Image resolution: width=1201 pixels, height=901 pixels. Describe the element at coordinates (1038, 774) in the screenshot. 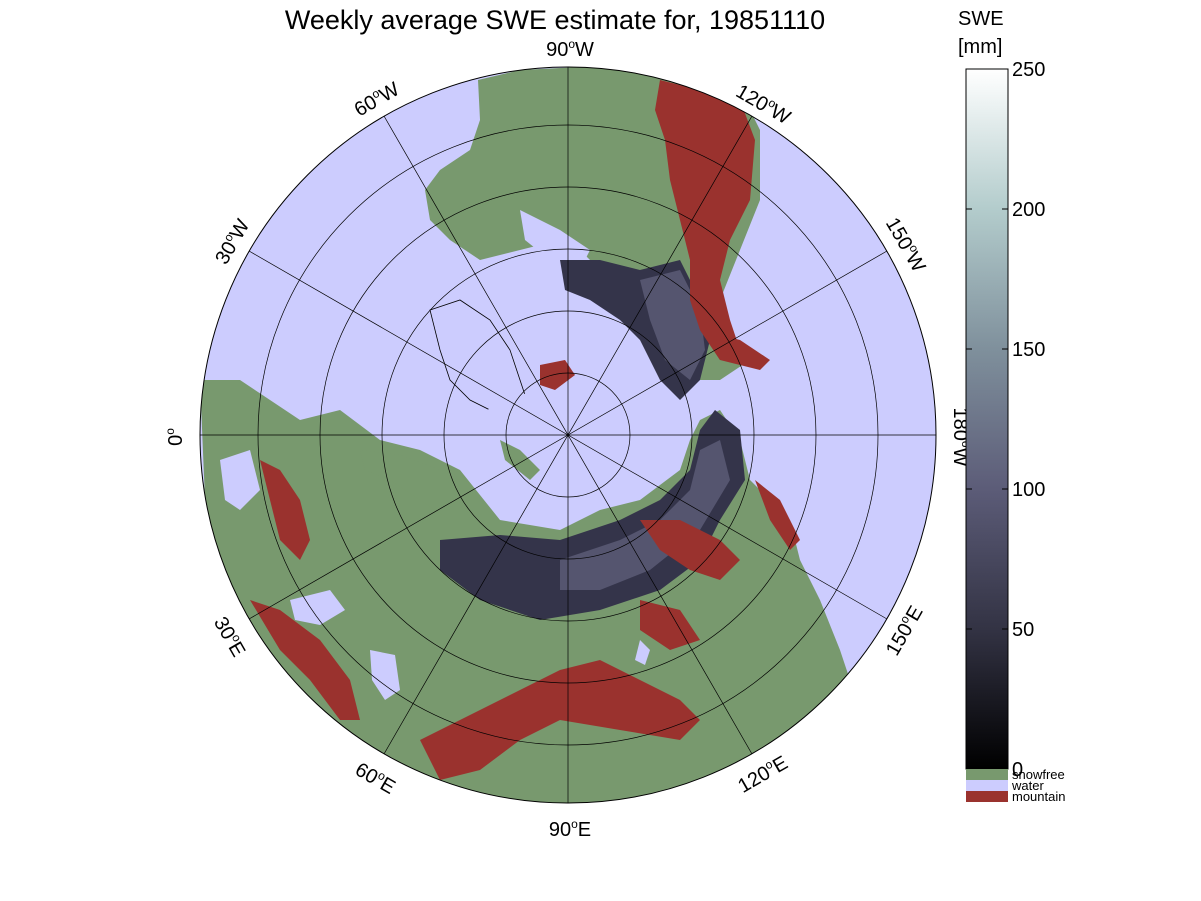

I see `category-label-snowfree: snowfree` at that location.